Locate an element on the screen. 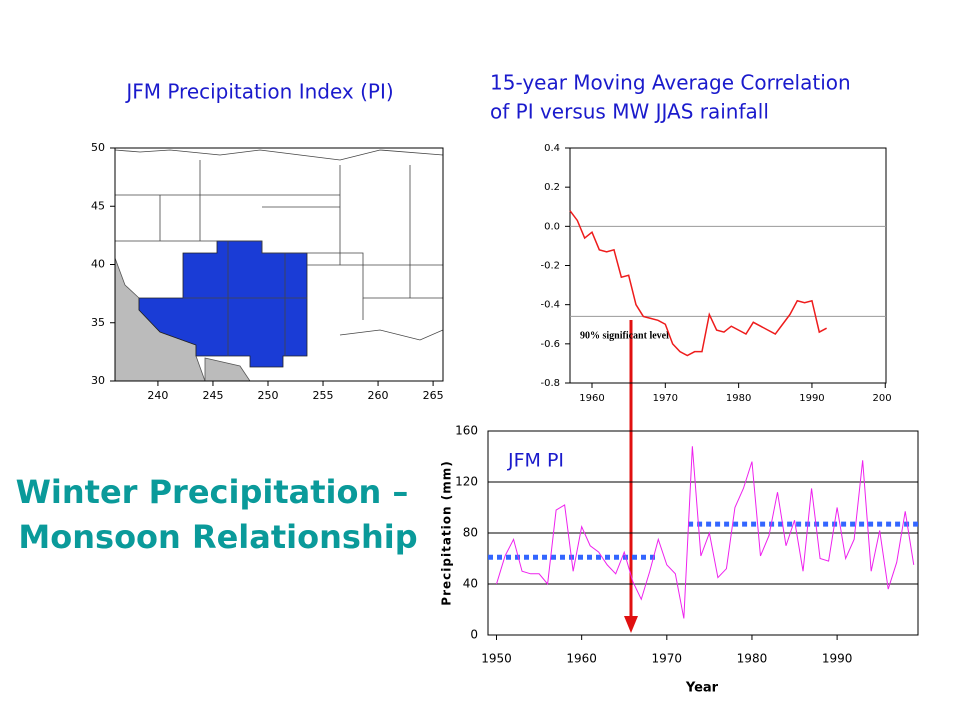 This screenshot has width=960, height=720. chart: 30 35 40 45 50 240 245 250 255 260 265 is located at coordinates (267, 271).